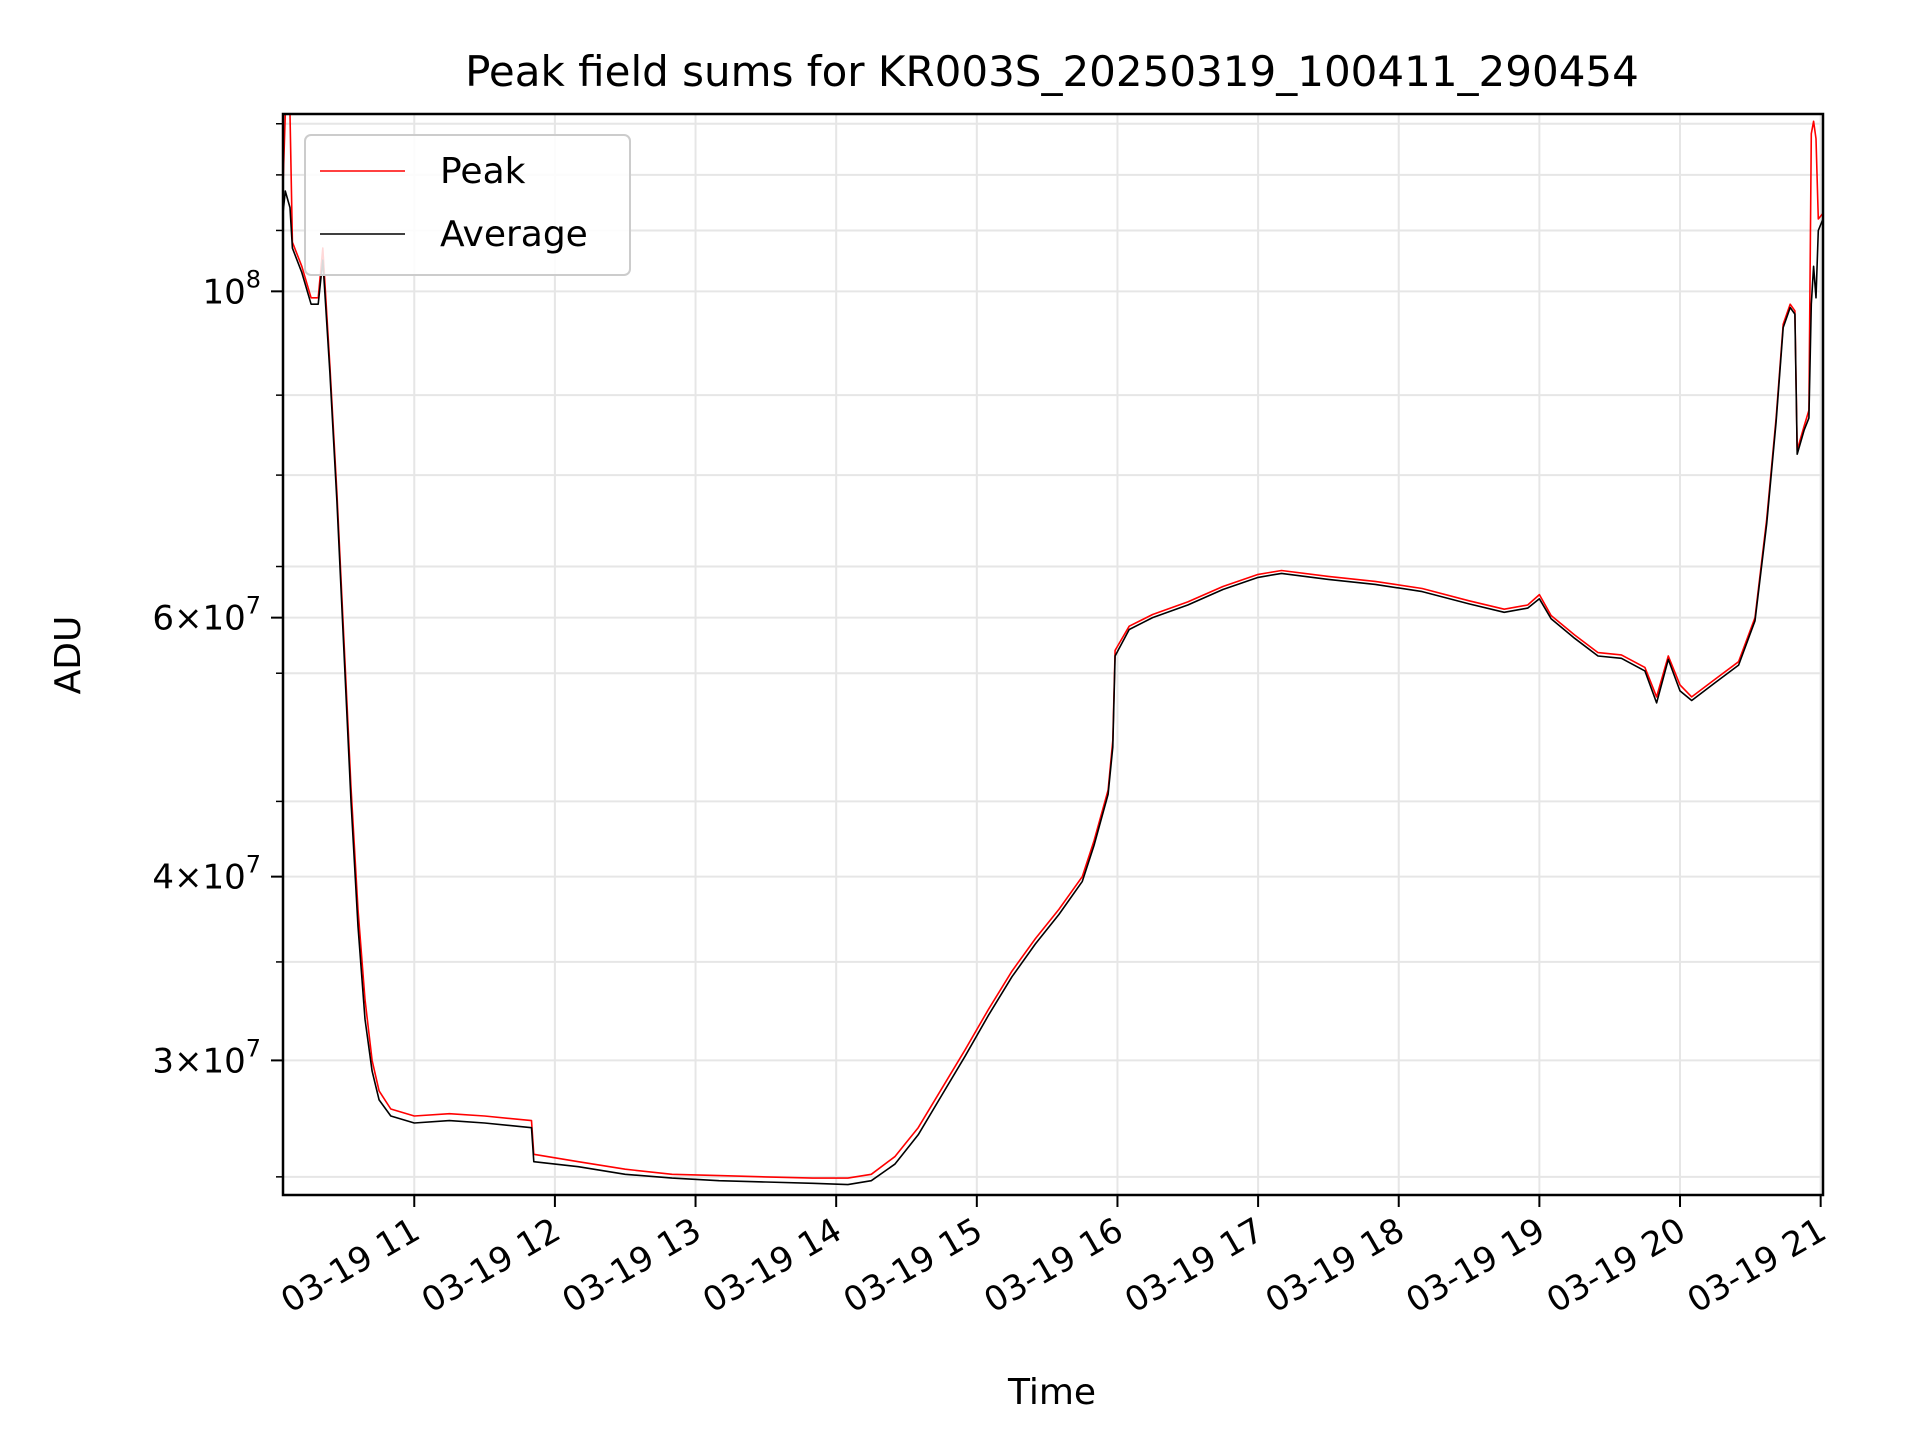 This screenshot has width=1920, height=1440. I want to click on x-tick-label: 03-19 18, so click(1335, 1265).